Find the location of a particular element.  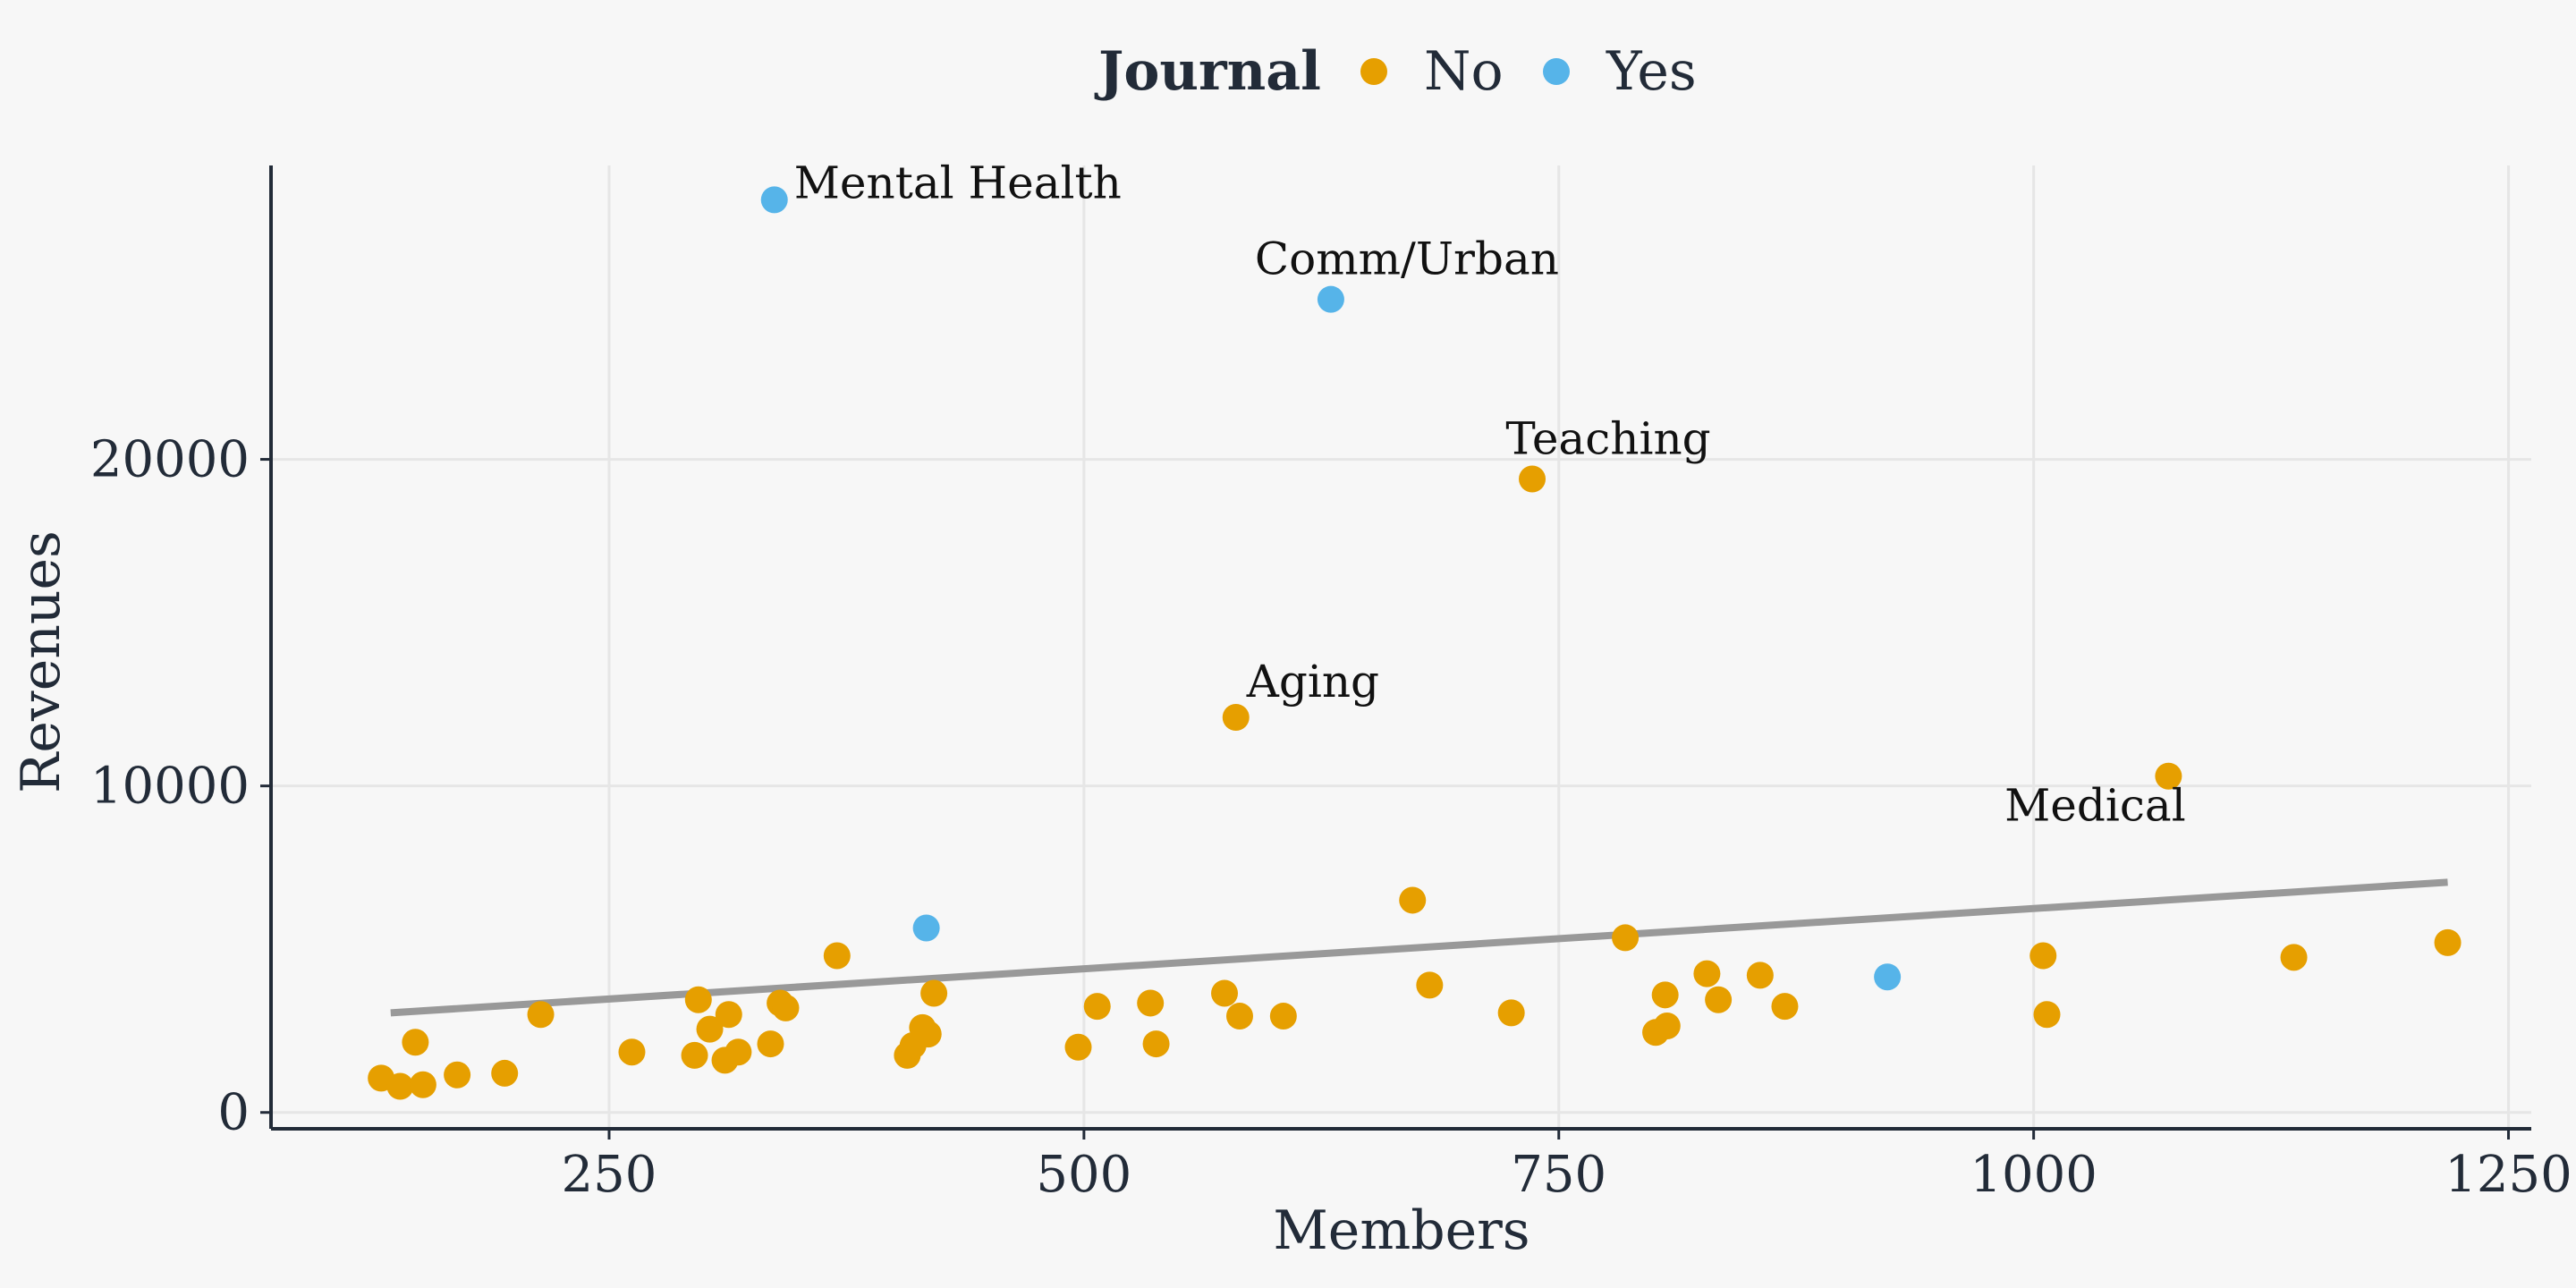

point-annotation: Medical is located at coordinates (2095, 806).